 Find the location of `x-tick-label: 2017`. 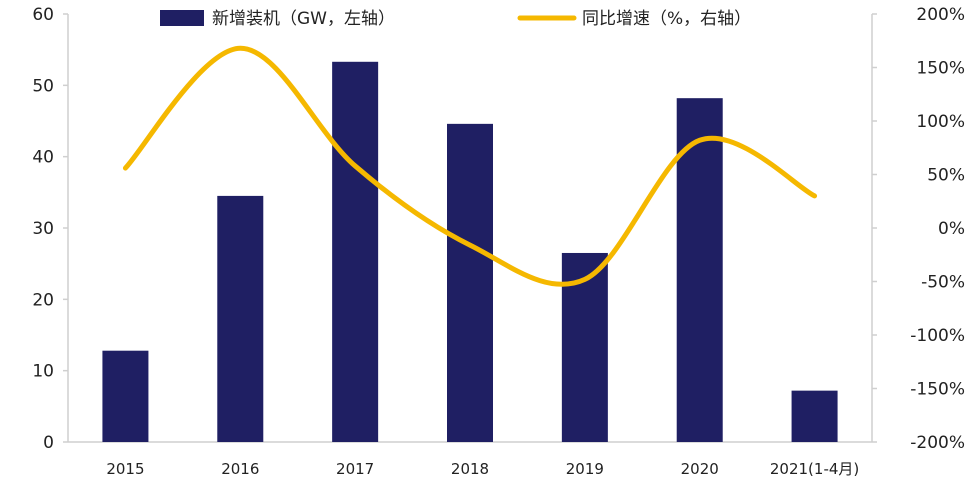

x-tick-label: 2017 is located at coordinates (355, 469).